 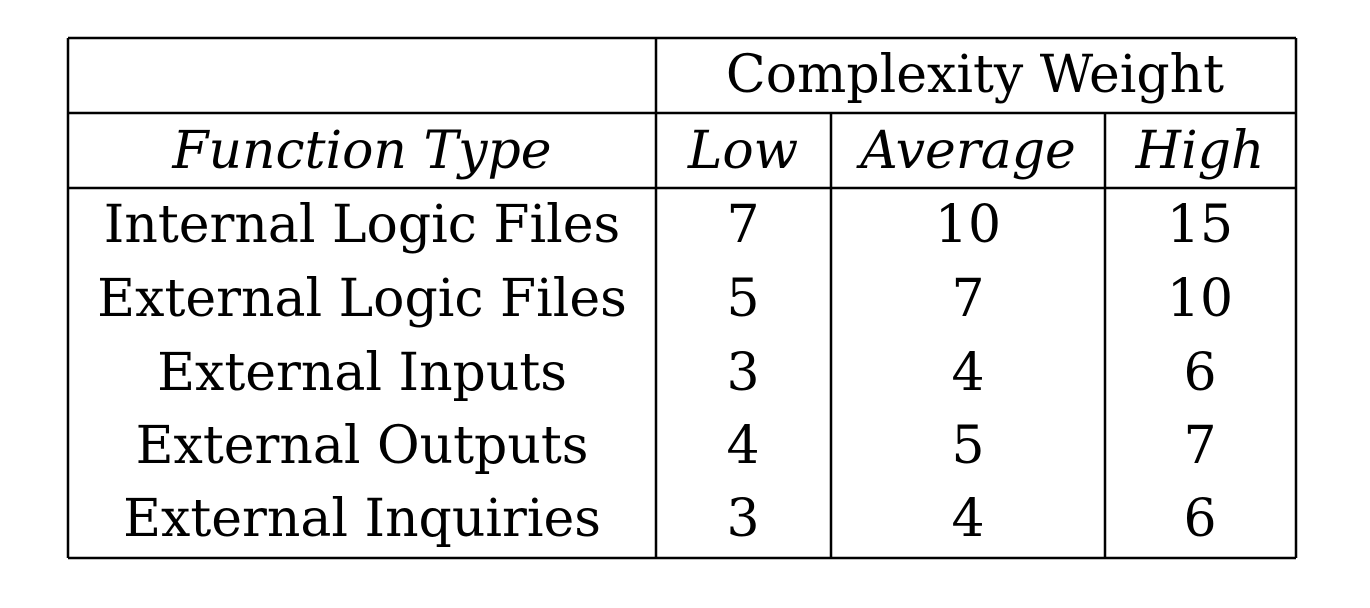 I want to click on cell-low: 4, so click(x=742, y=446).